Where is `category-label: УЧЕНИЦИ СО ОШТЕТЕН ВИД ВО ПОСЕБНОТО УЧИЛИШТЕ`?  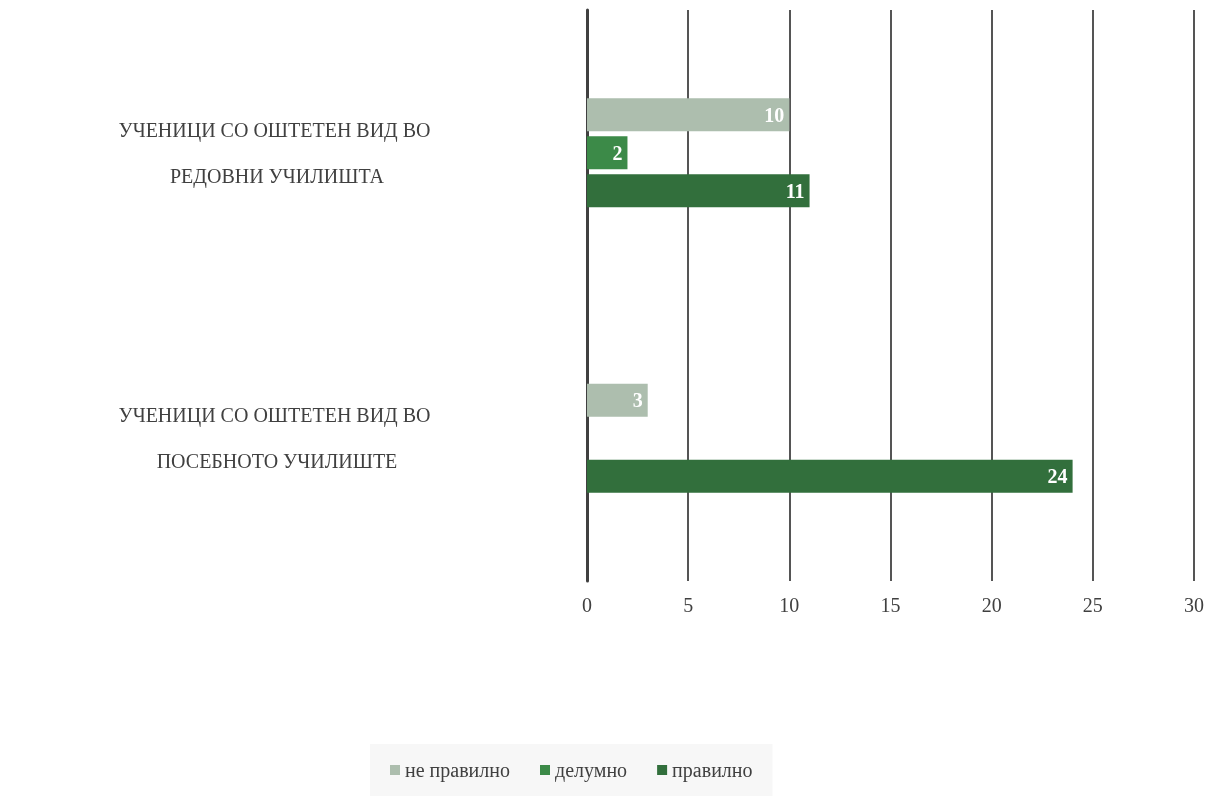 category-label: УЧЕНИЦИ СО ОШТЕТЕН ВИД ВО ПОСЕБНОТО УЧИЛИШТЕ is located at coordinates (274, 438).